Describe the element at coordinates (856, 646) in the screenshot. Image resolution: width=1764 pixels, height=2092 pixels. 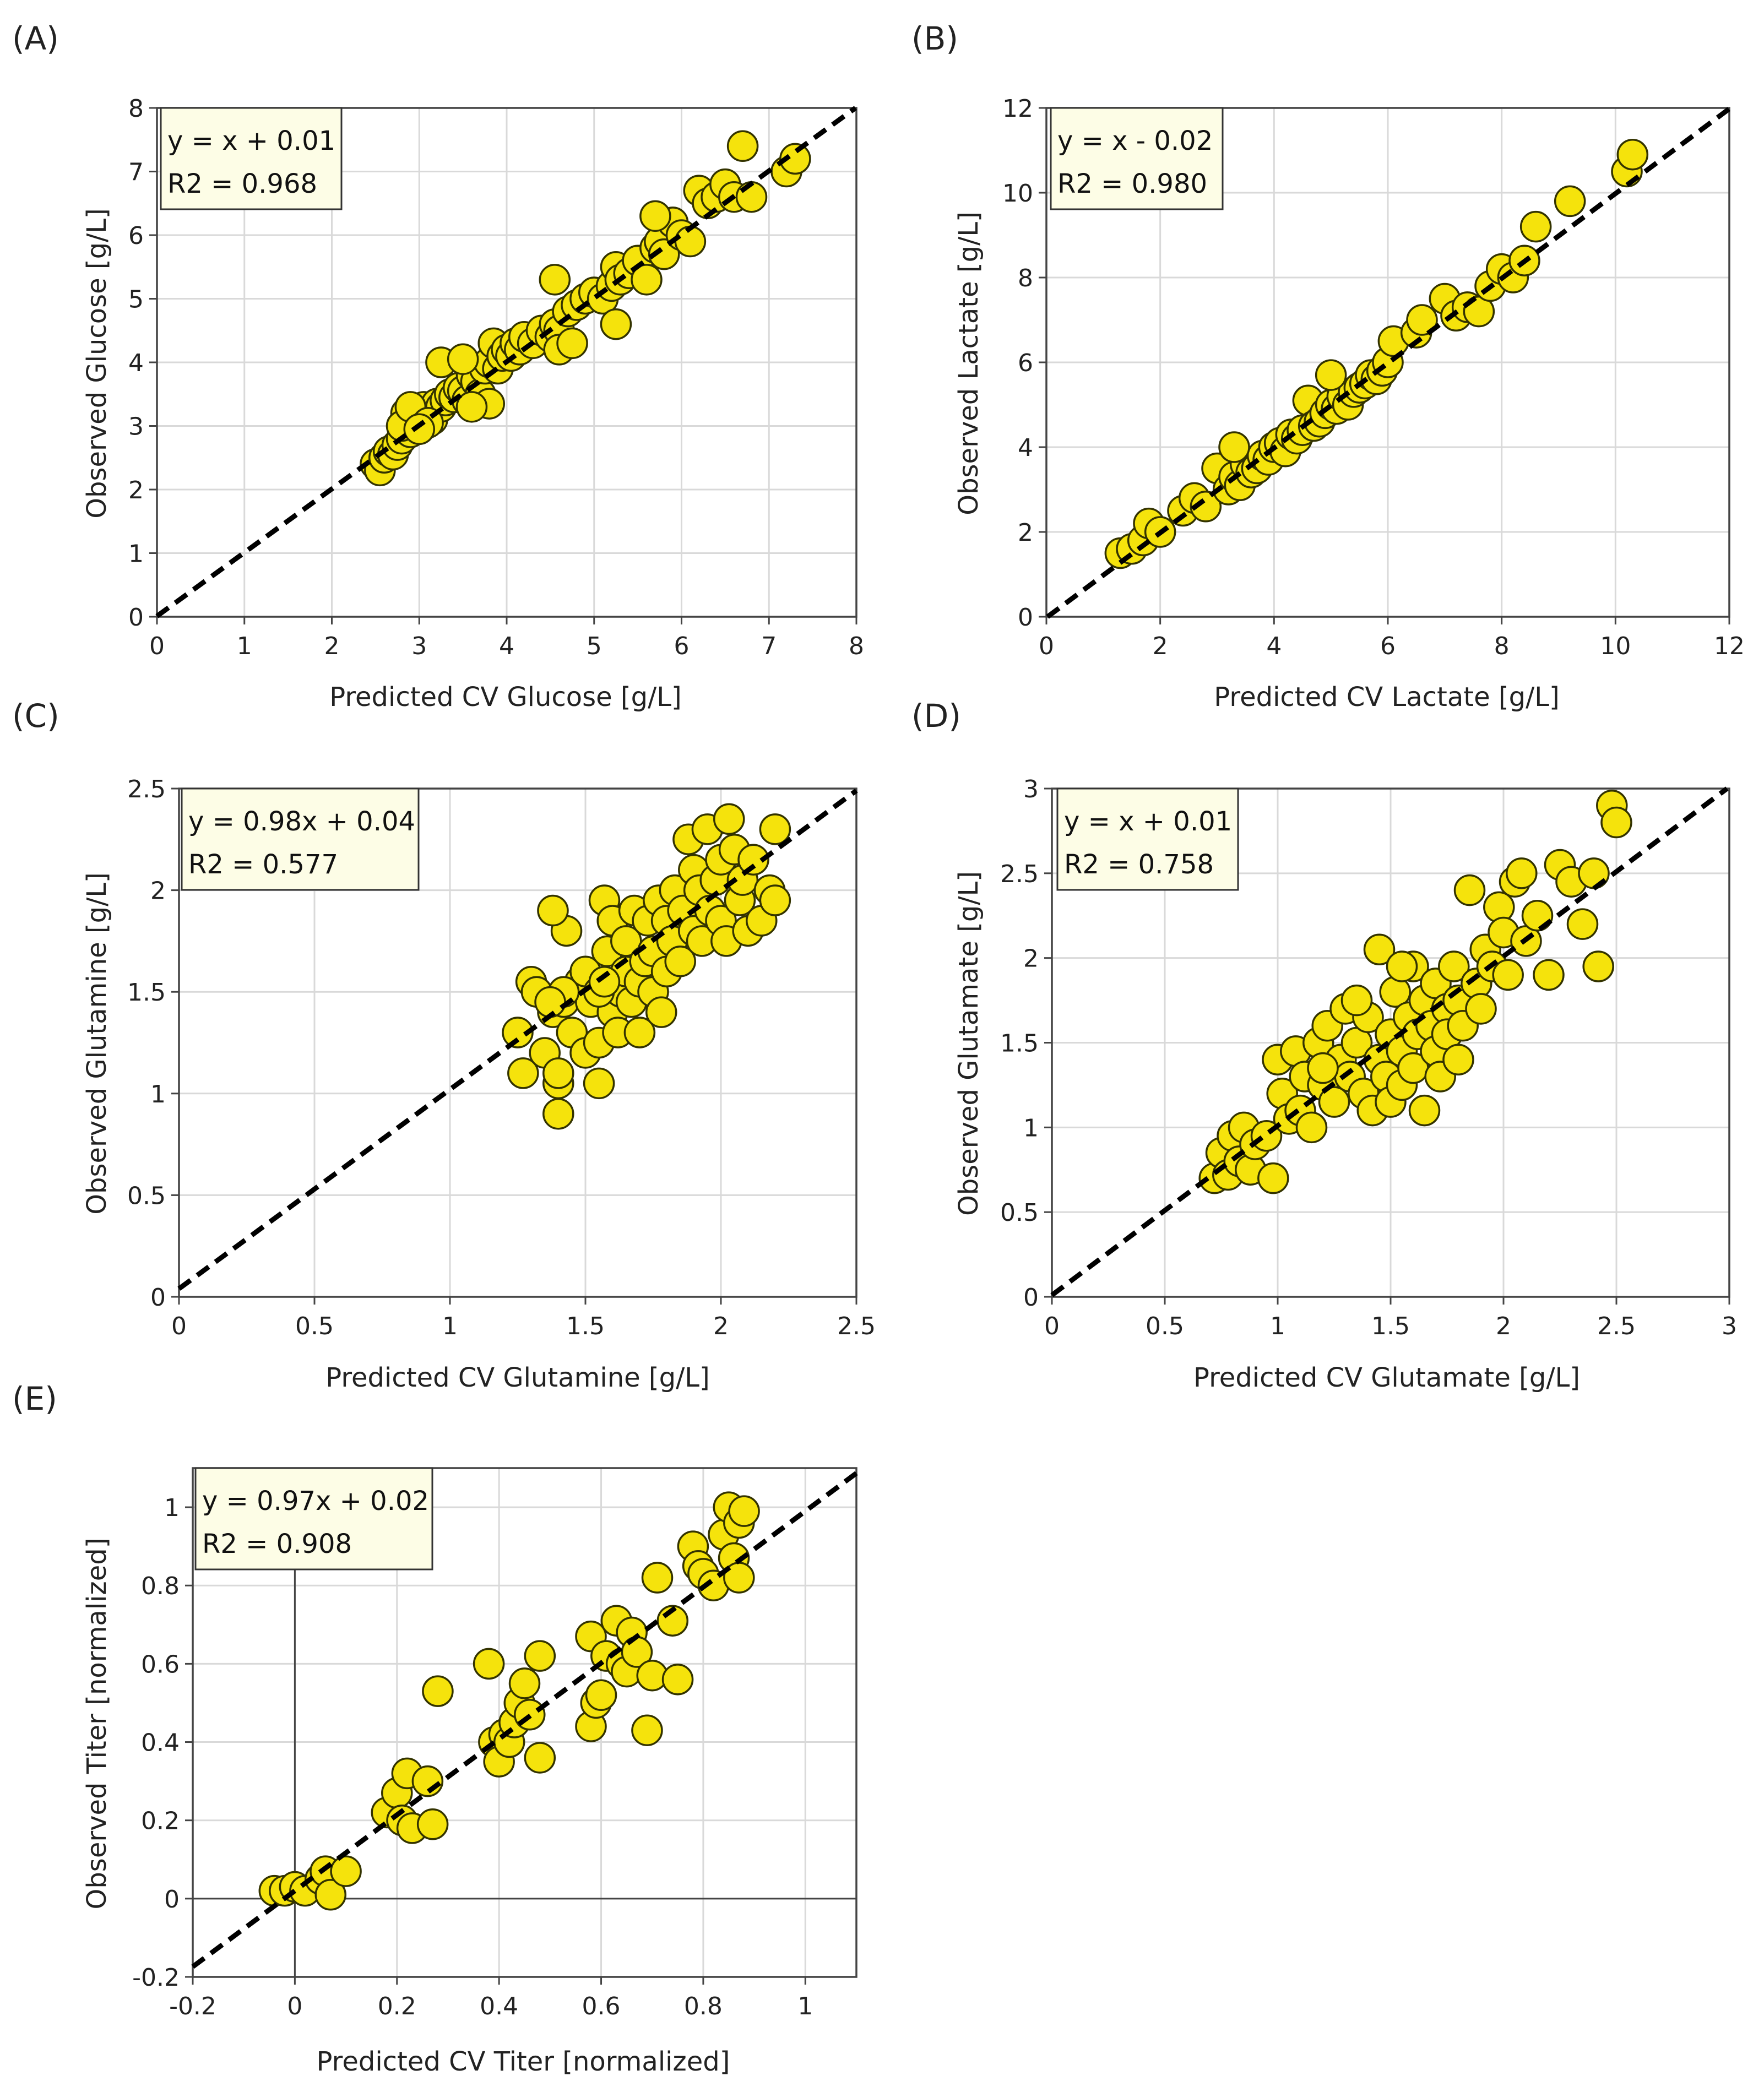
I see `x-tick-label: 8` at that location.